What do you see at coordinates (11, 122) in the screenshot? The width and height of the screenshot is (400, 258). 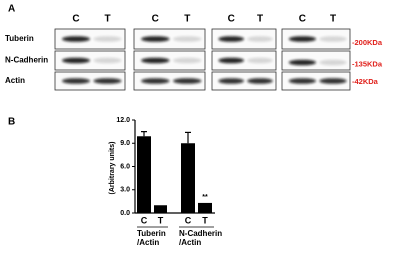 I see `panel-label: B` at bounding box center [11, 122].